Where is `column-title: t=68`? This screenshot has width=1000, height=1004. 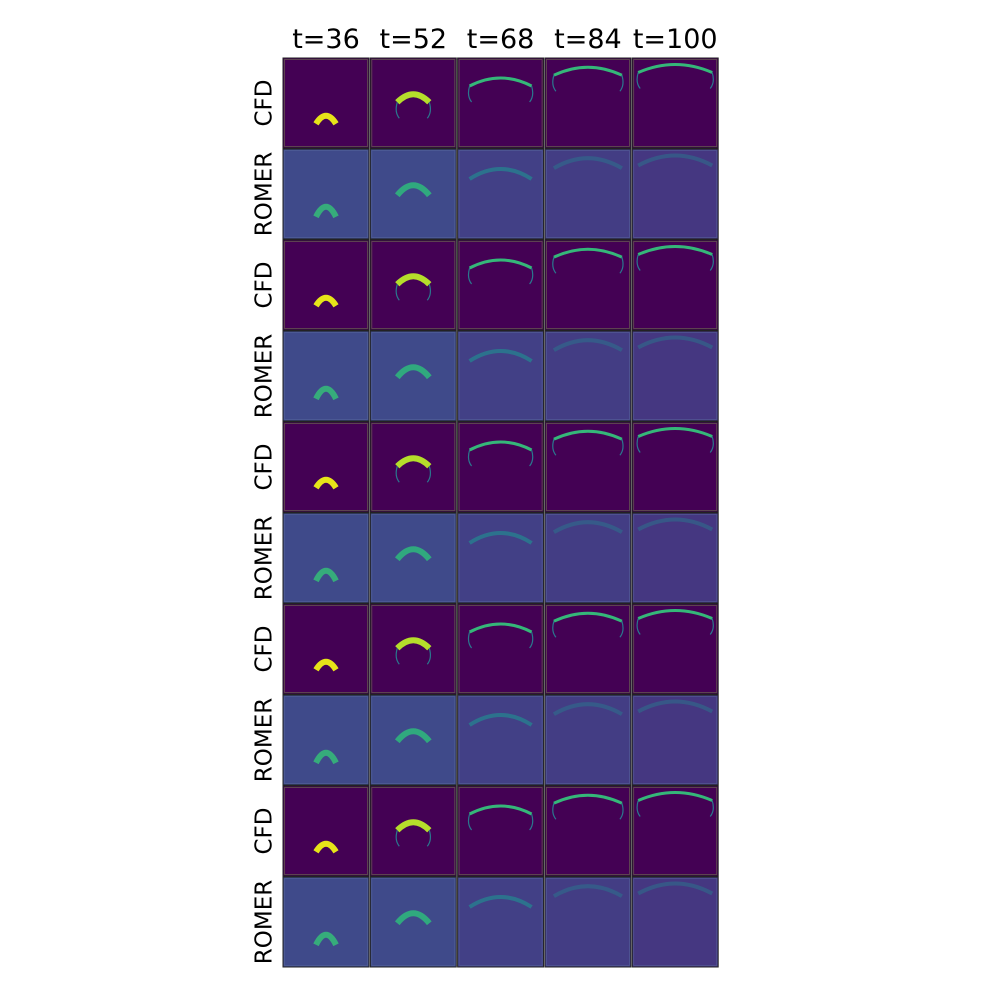
column-title: t=68 is located at coordinates (501, 39).